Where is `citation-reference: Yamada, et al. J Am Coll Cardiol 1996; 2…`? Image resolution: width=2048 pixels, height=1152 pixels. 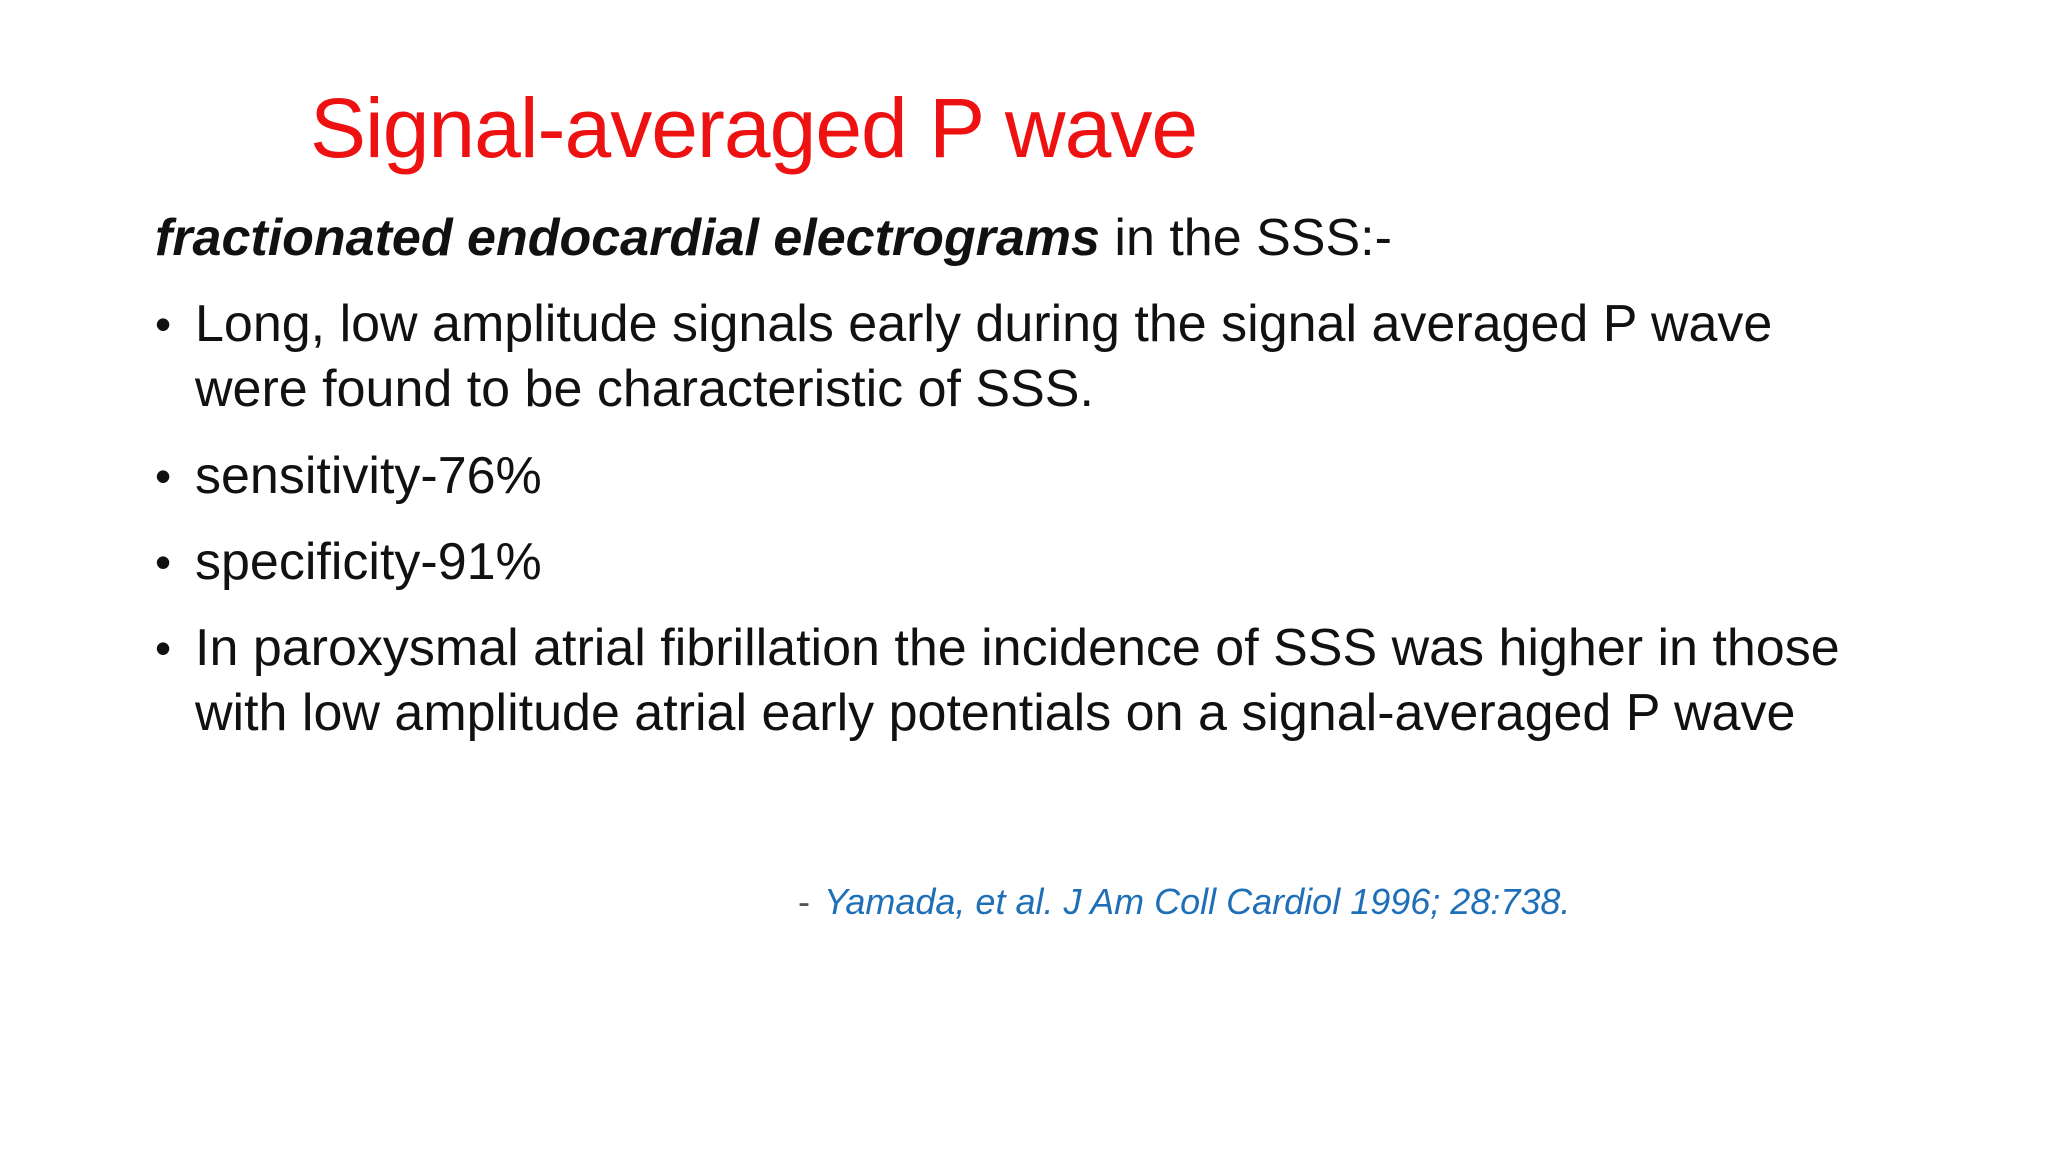 citation-reference: Yamada, et al. J Am Coll Cardiol 1996; 2… is located at coordinates (1197, 901).